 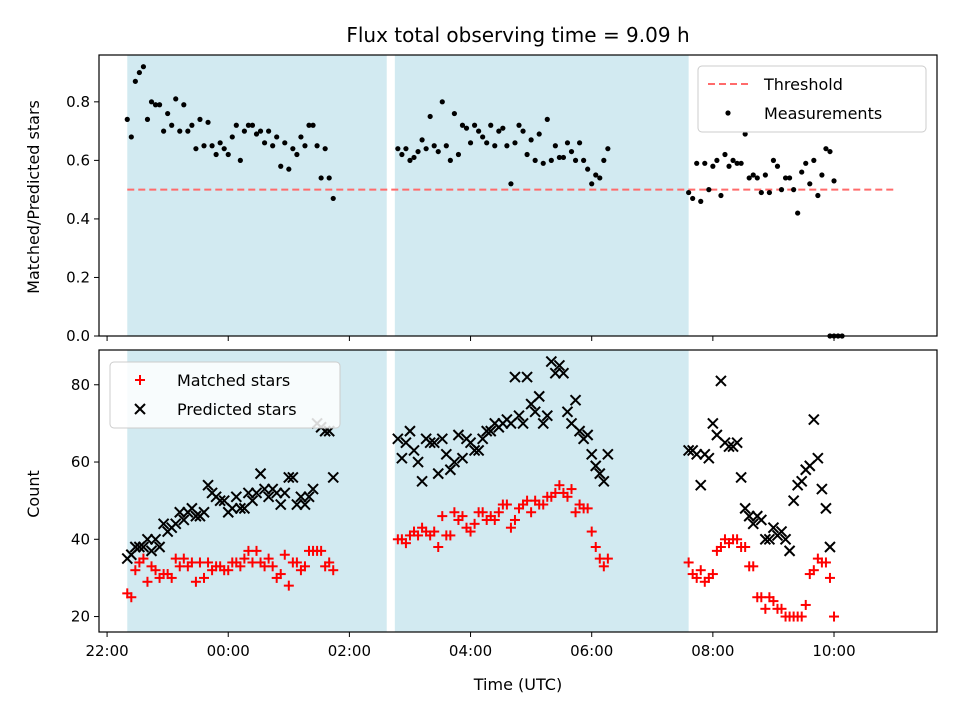 What do you see at coordinates (80, 385) in the screenshot?
I see `count-y-tick-label: 80` at bounding box center [80, 385].